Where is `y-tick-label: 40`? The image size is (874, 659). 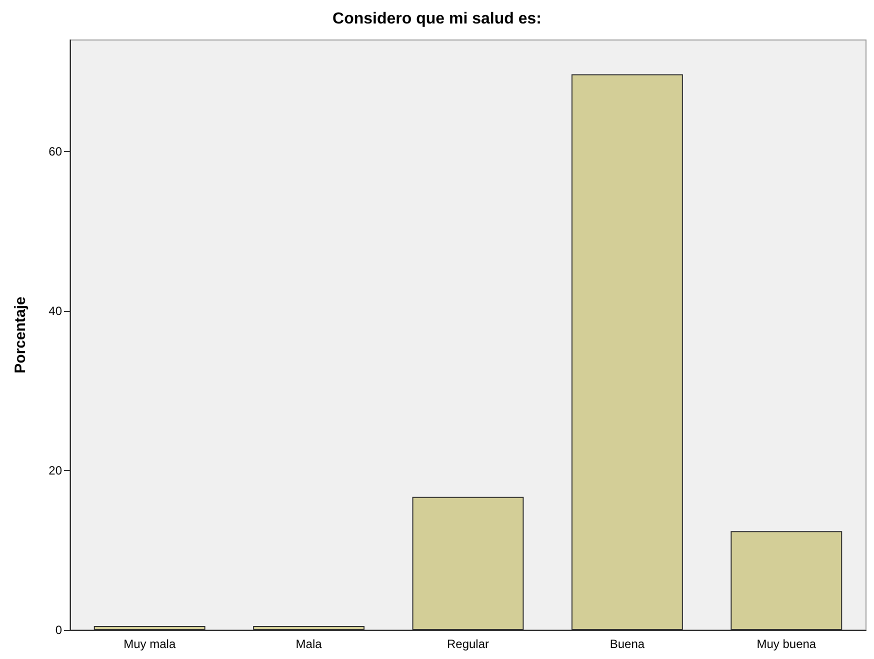
y-tick-label: 40 is located at coordinates (55, 311).